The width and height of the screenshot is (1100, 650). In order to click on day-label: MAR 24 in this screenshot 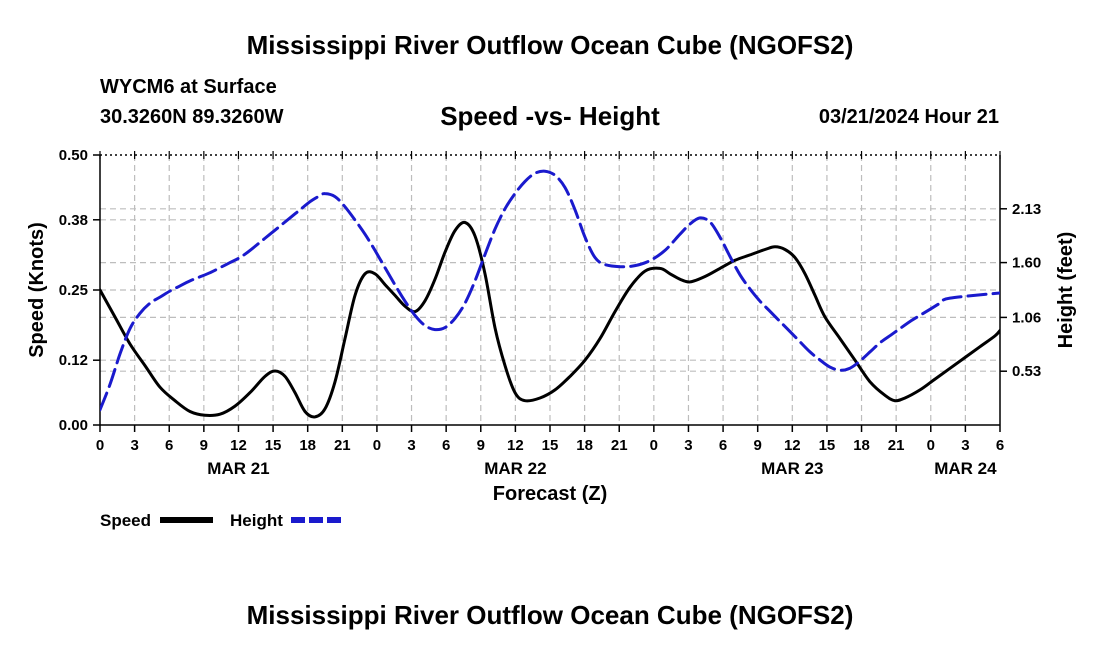, I will do `click(965, 468)`.